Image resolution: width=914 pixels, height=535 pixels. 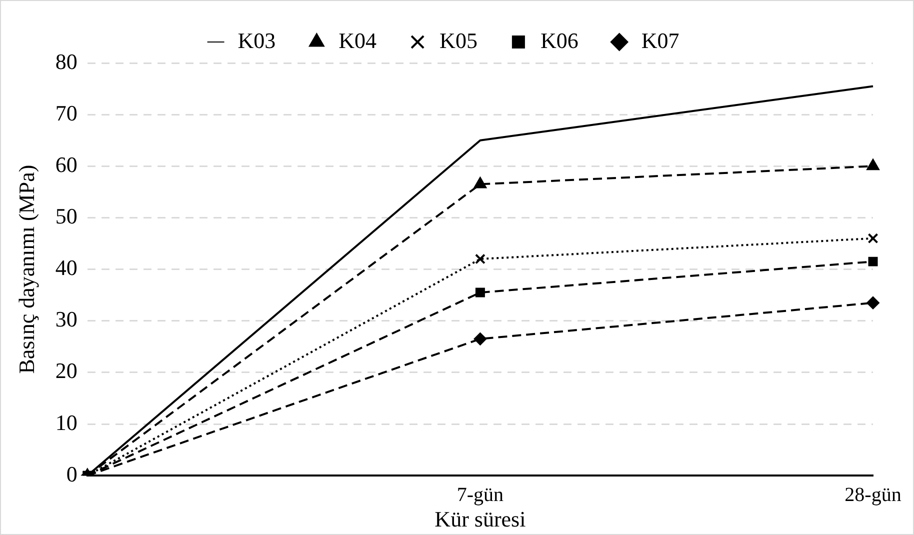 I want to click on legend-label: K05, so click(x=459, y=40).